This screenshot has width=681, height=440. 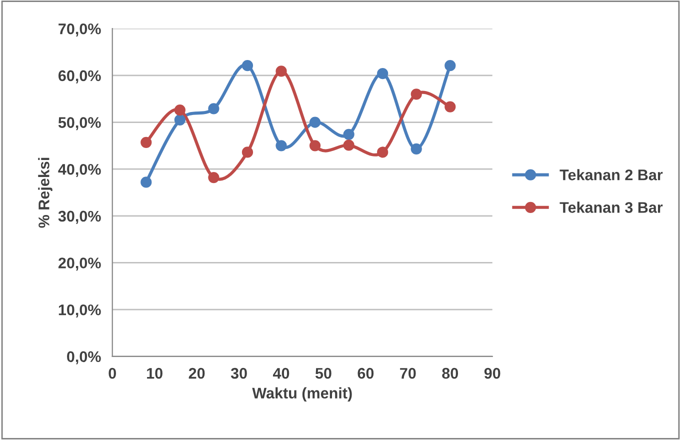 I want to click on x-tick-label: 20, so click(x=196, y=373).